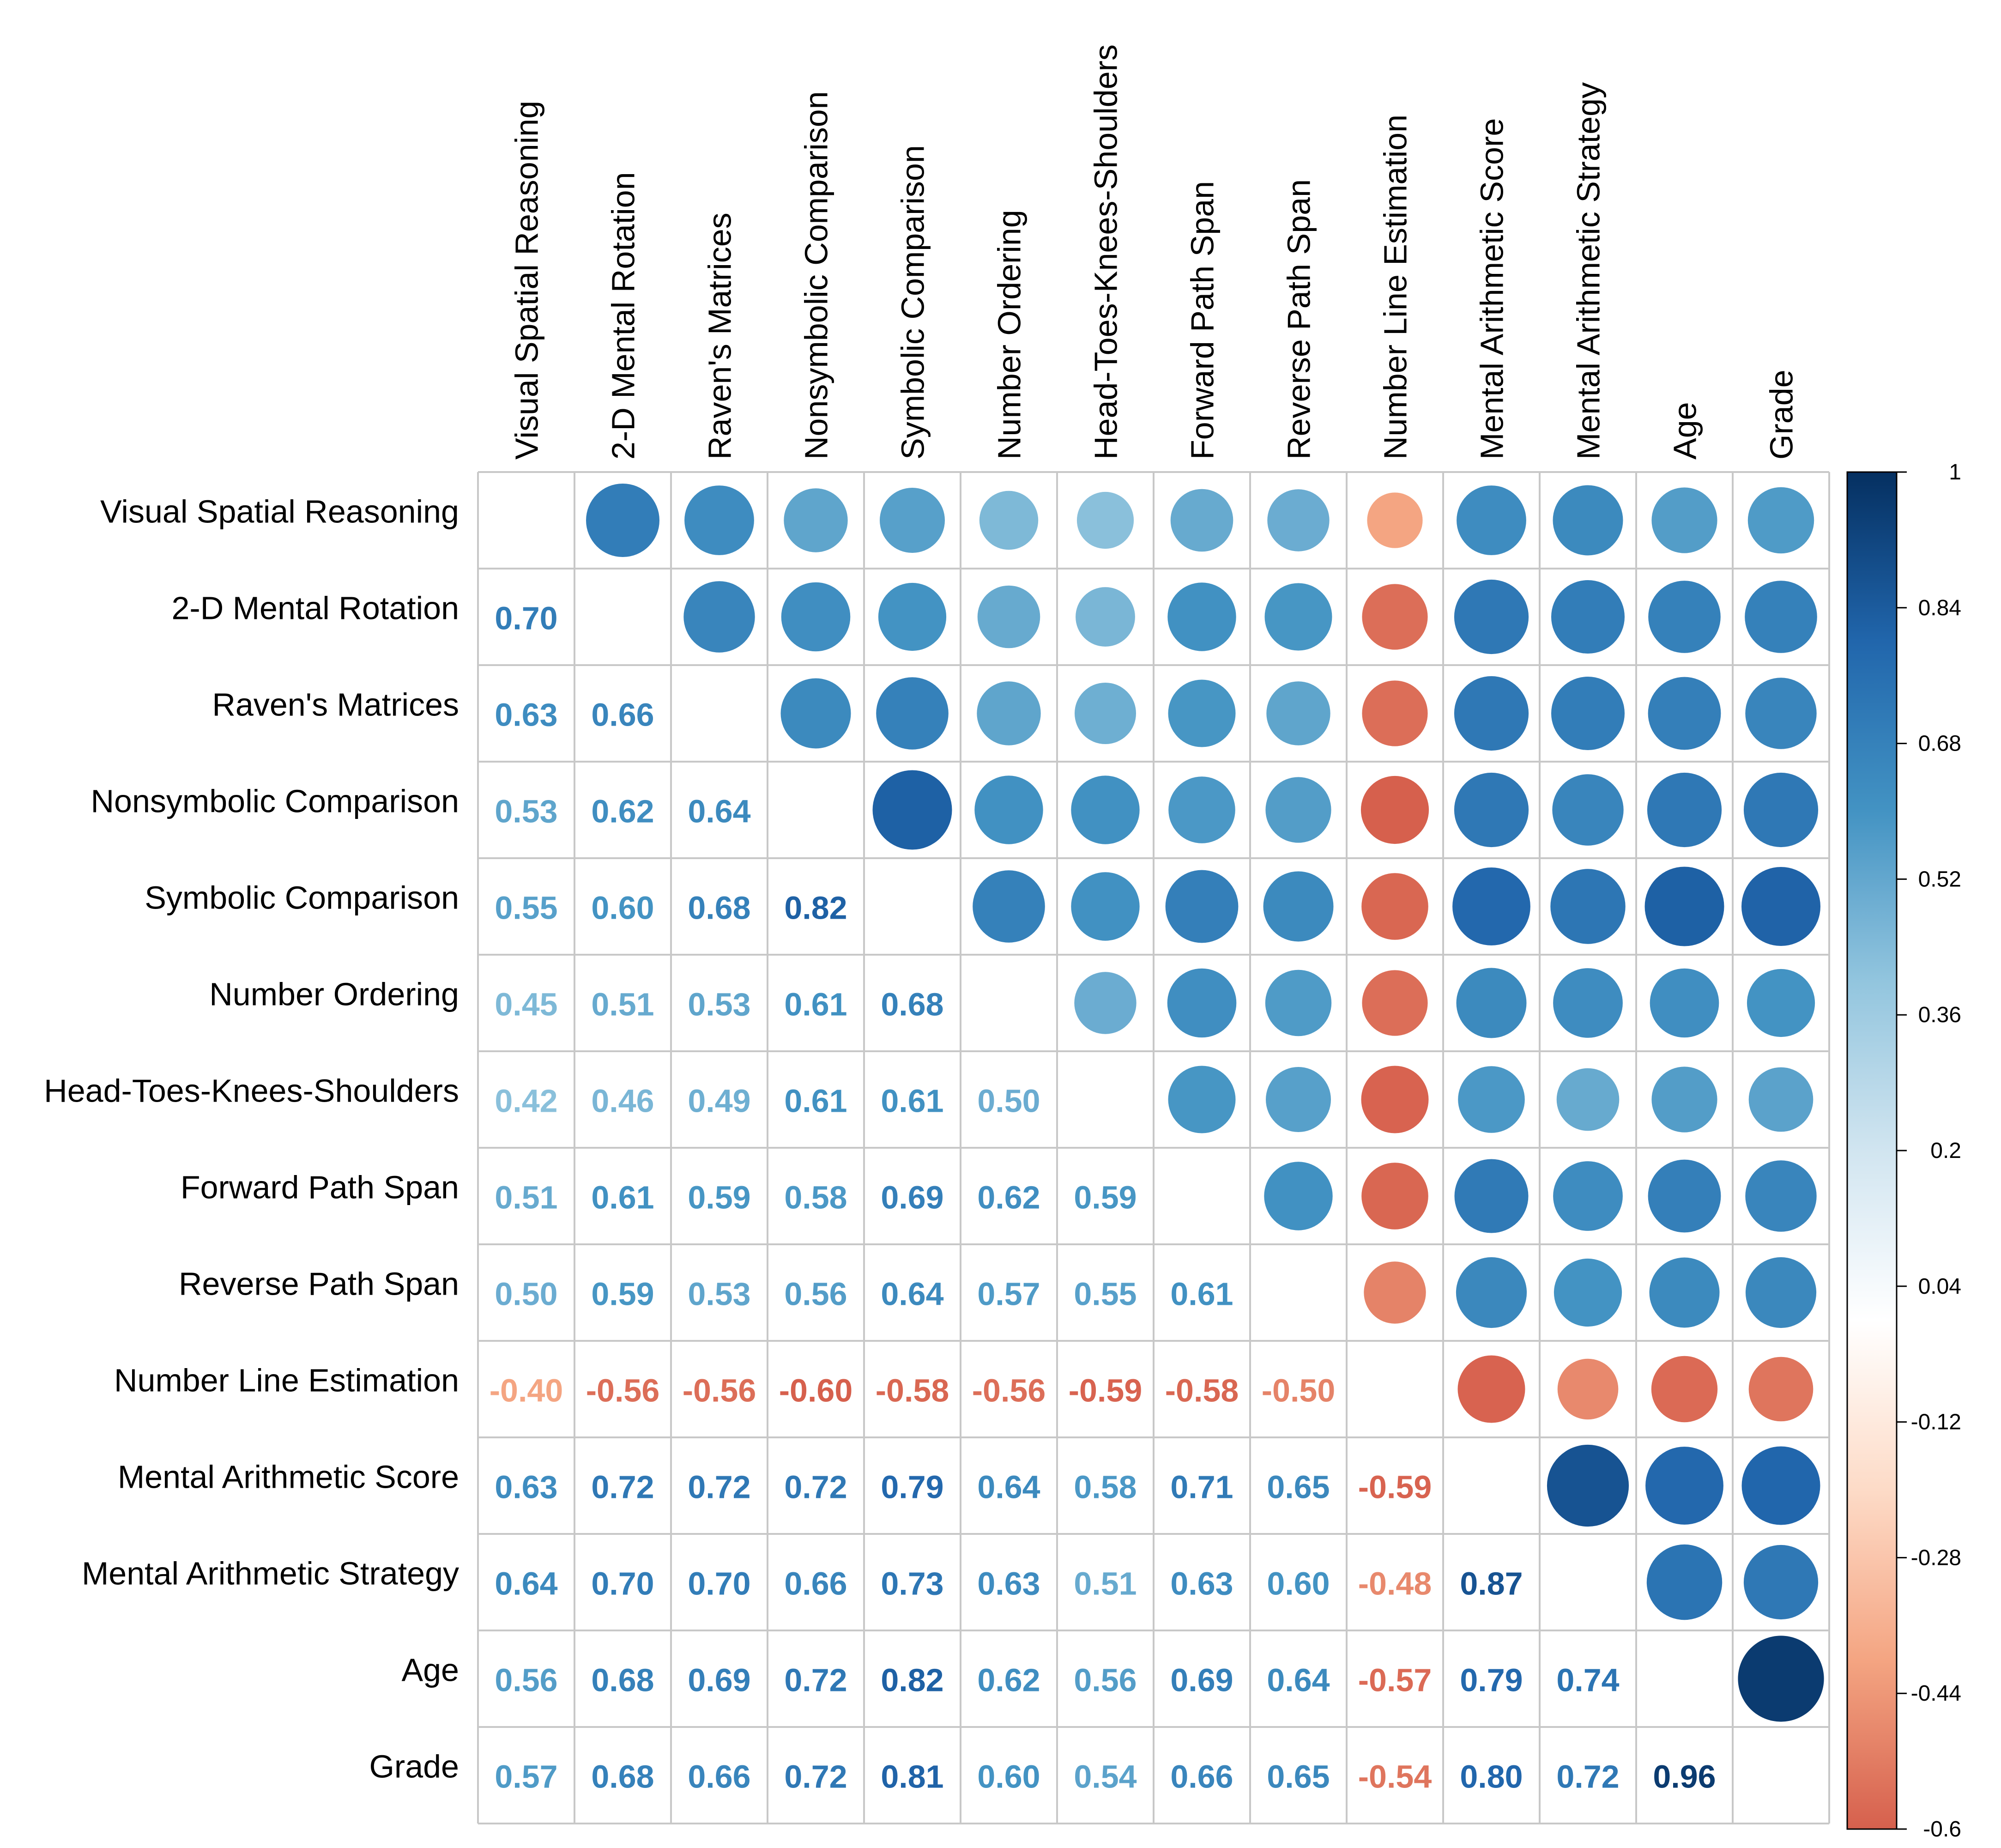 This screenshot has height=1848, width=2001. I want to click on colorbar-gradient, so click(1872, 1150).